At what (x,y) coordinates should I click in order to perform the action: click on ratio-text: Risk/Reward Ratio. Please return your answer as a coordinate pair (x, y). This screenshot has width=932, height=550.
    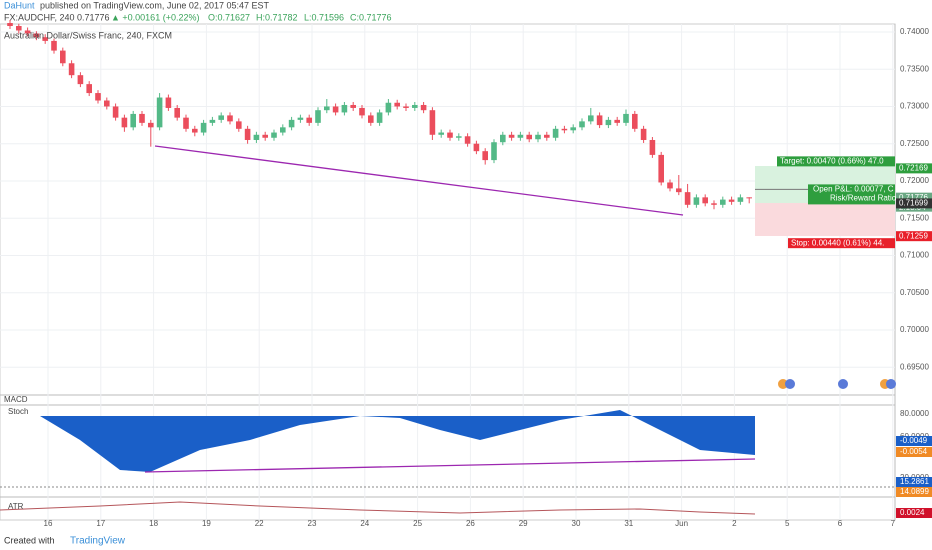
    Looking at the image, I should click on (863, 198).